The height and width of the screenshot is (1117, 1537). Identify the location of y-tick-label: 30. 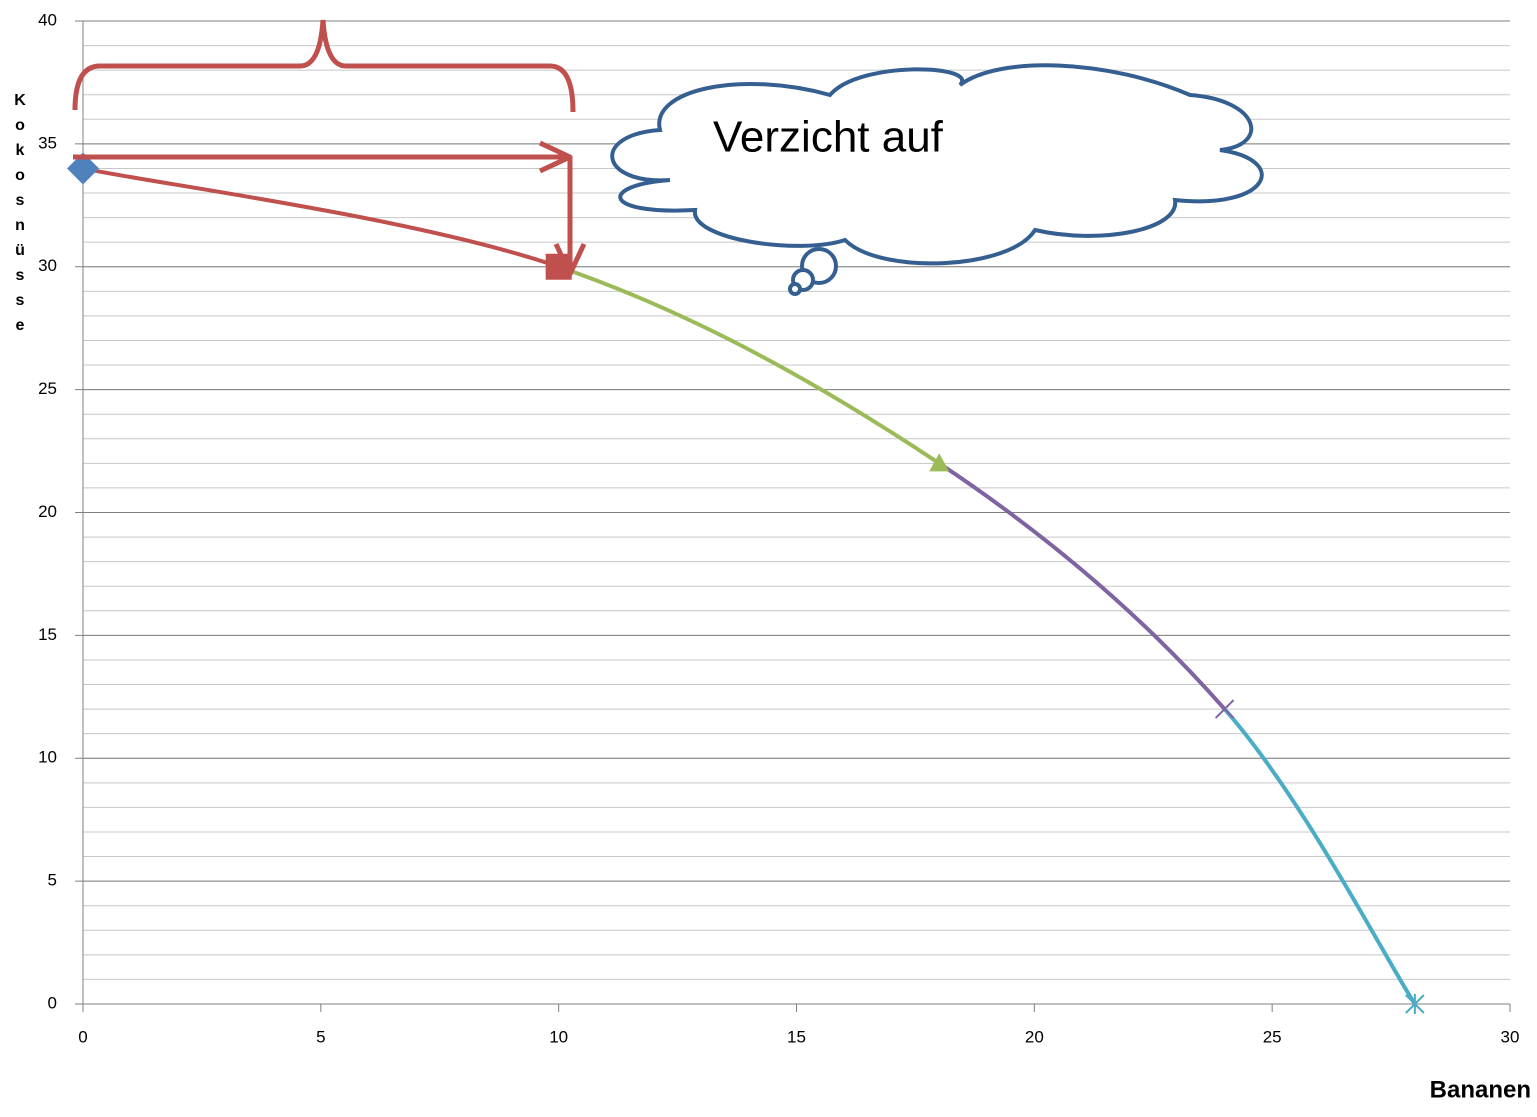
(47, 265).